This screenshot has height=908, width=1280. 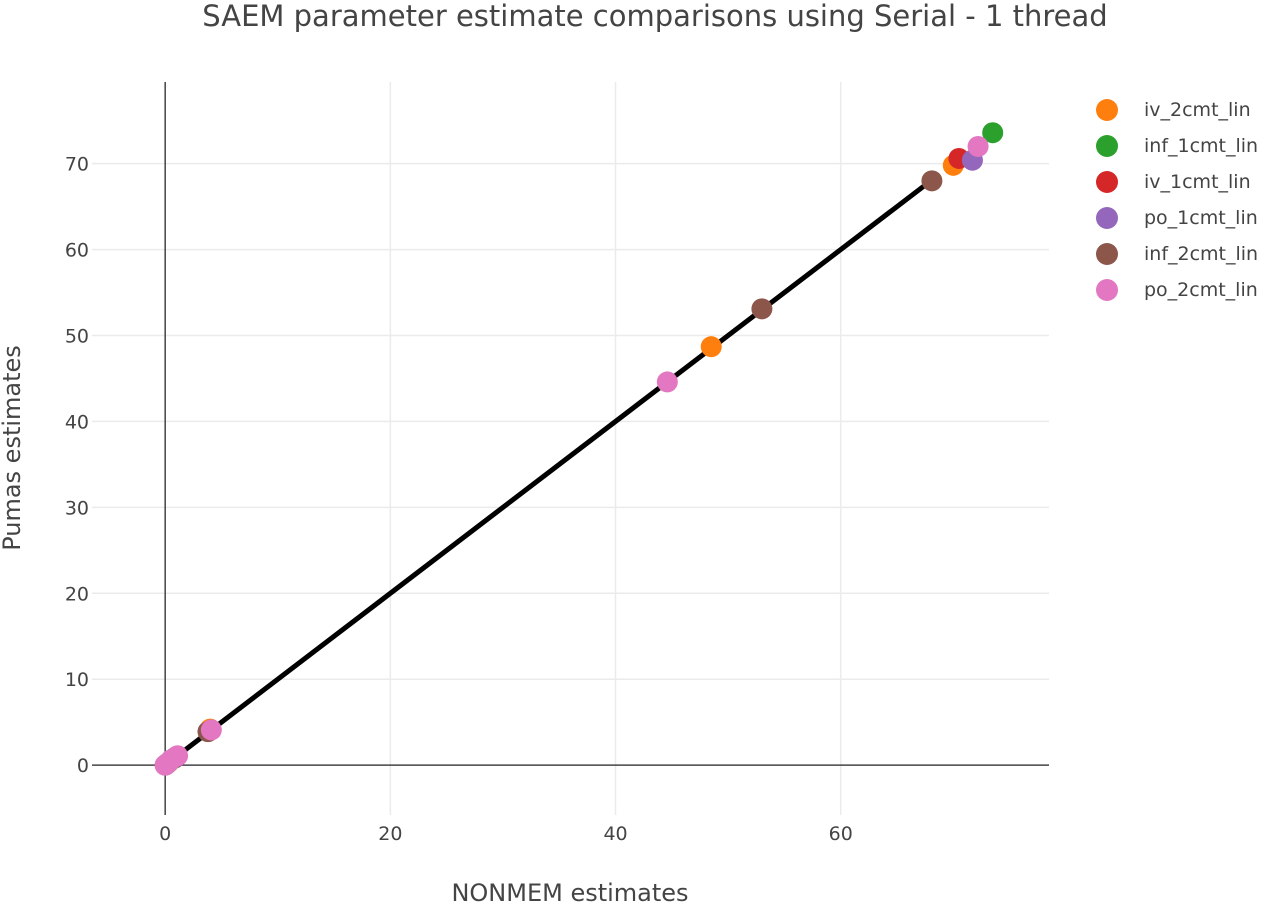 What do you see at coordinates (77, 422) in the screenshot?
I see `y-tick-label: 40` at bounding box center [77, 422].